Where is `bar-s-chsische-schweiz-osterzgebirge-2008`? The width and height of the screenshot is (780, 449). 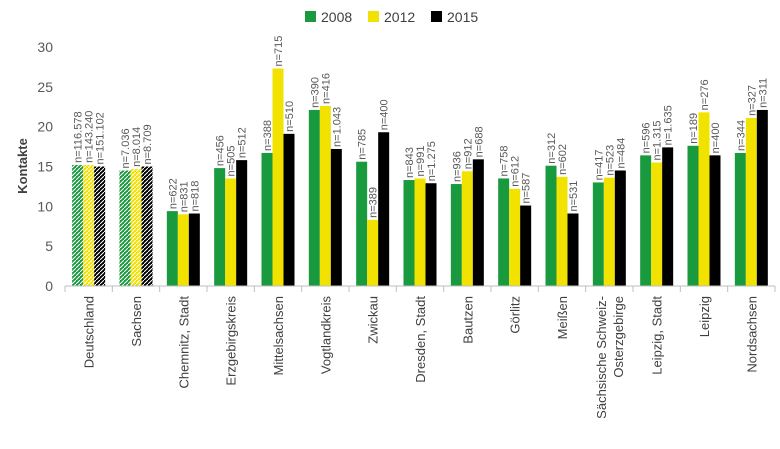 bar-s-chsische-schweiz-osterzgebirge-2008 is located at coordinates (598, 234).